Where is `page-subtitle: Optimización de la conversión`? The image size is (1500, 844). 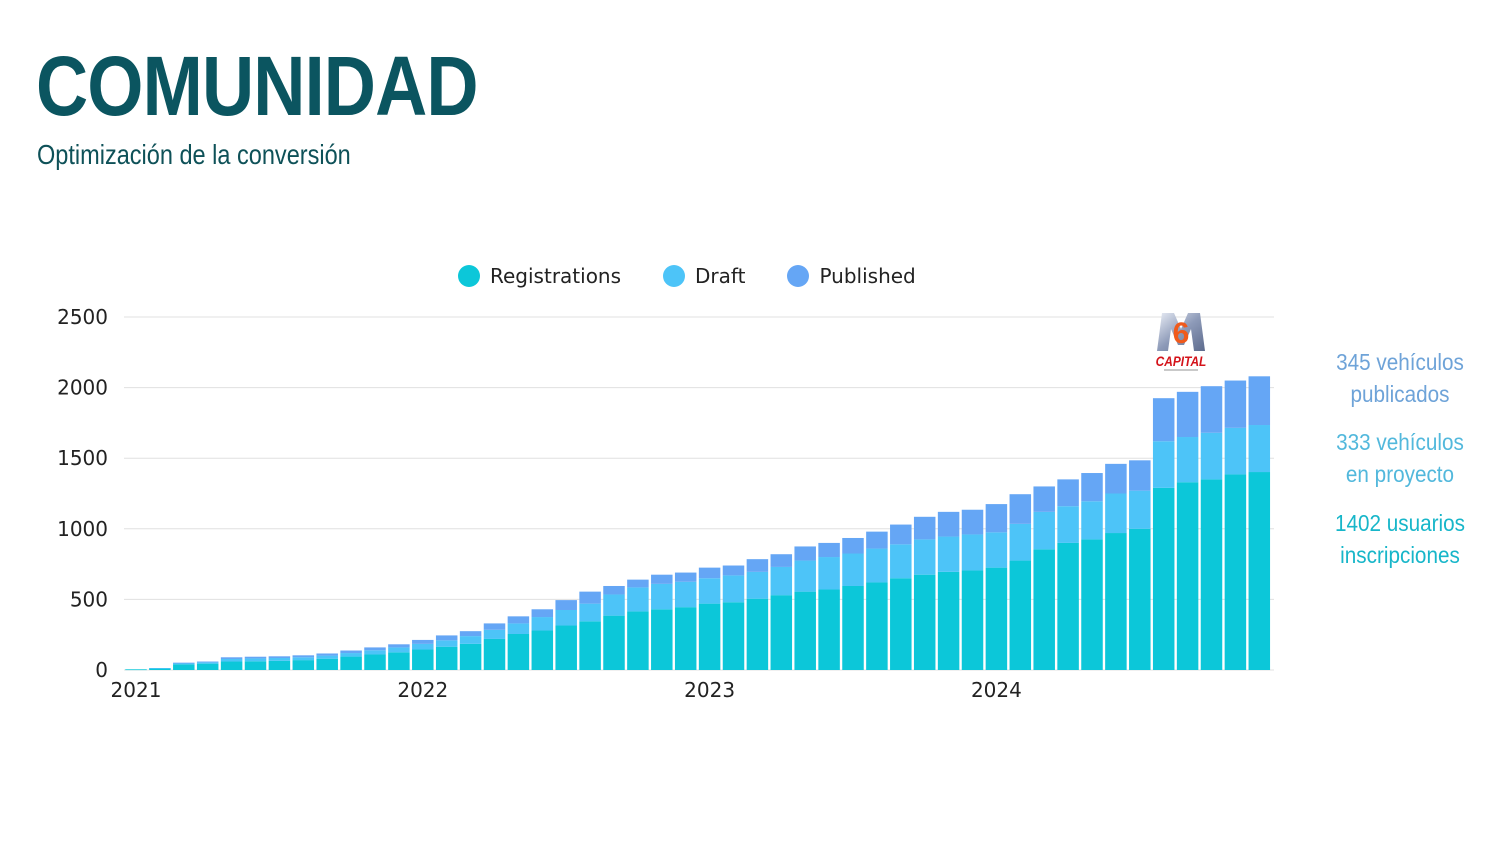 page-subtitle: Optimización de la conversión is located at coordinates (194, 154).